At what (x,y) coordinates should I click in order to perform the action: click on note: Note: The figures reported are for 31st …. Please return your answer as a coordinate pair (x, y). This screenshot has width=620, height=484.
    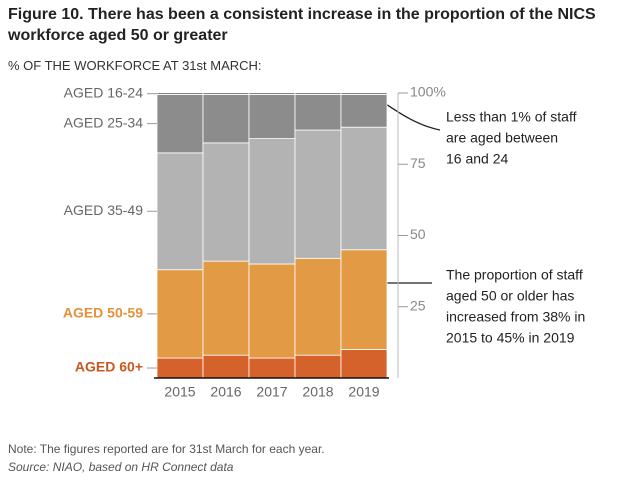
    Looking at the image, I should click on (166, 449).